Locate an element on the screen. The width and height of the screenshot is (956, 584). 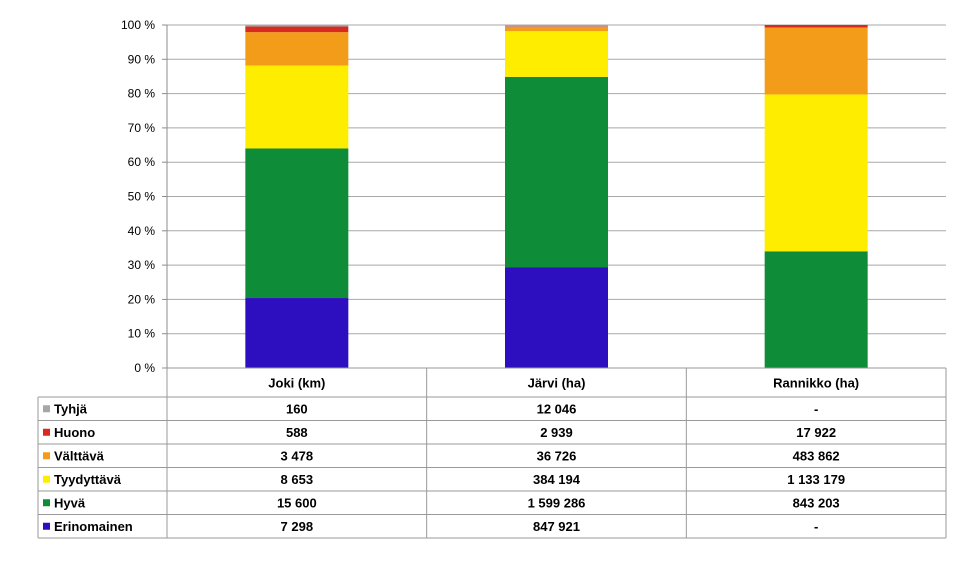
table-cell-value: 847 921 is located at coordinates (556, 526).